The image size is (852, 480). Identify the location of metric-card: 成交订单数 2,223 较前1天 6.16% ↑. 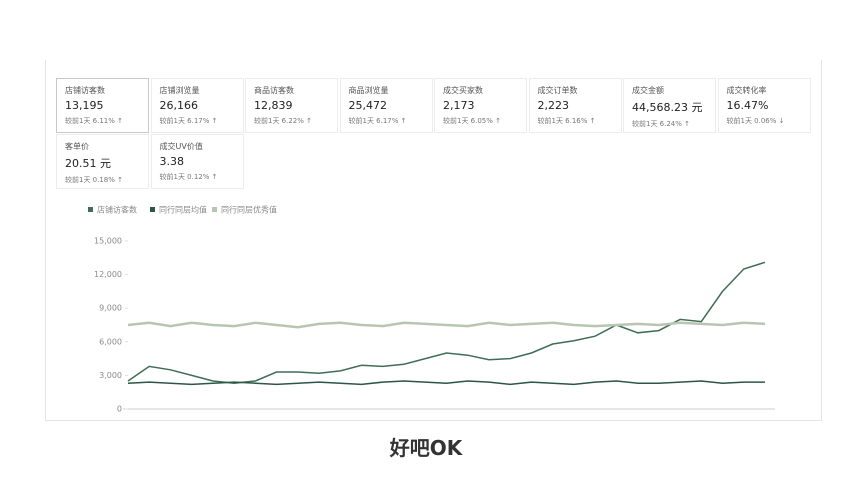
(575, 105).